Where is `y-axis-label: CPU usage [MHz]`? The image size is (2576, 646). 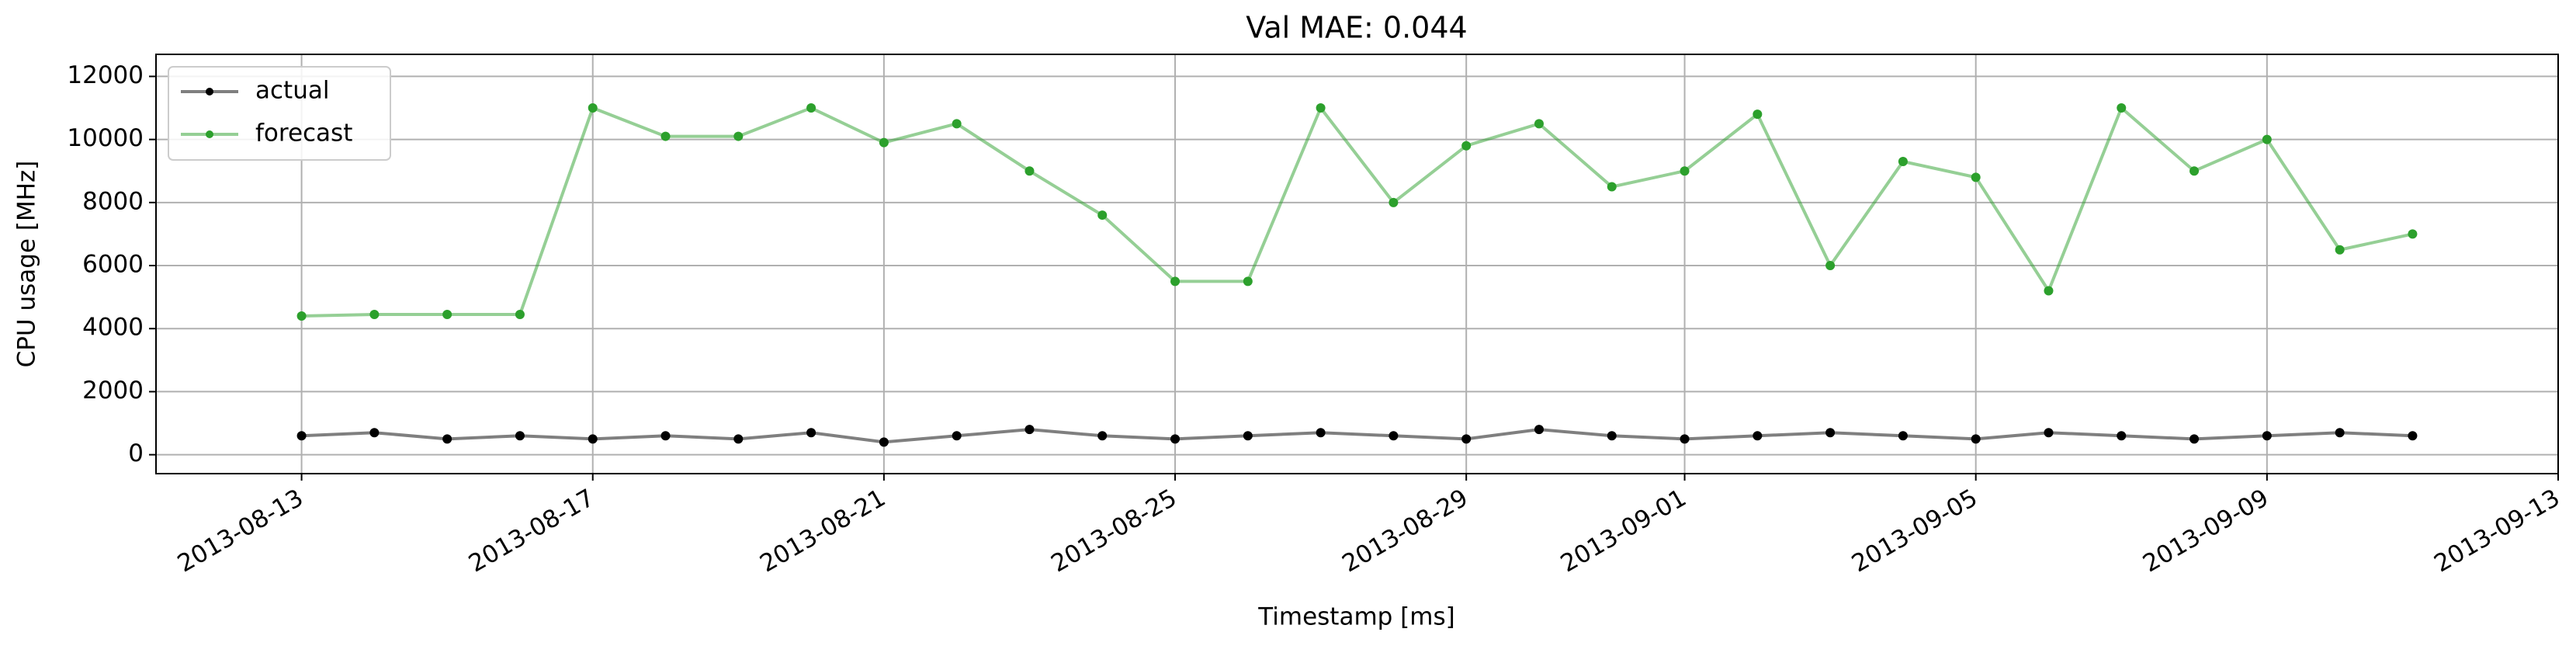 y-axis-label: CPU usage [MHz] is located at coordinates (27, 264).